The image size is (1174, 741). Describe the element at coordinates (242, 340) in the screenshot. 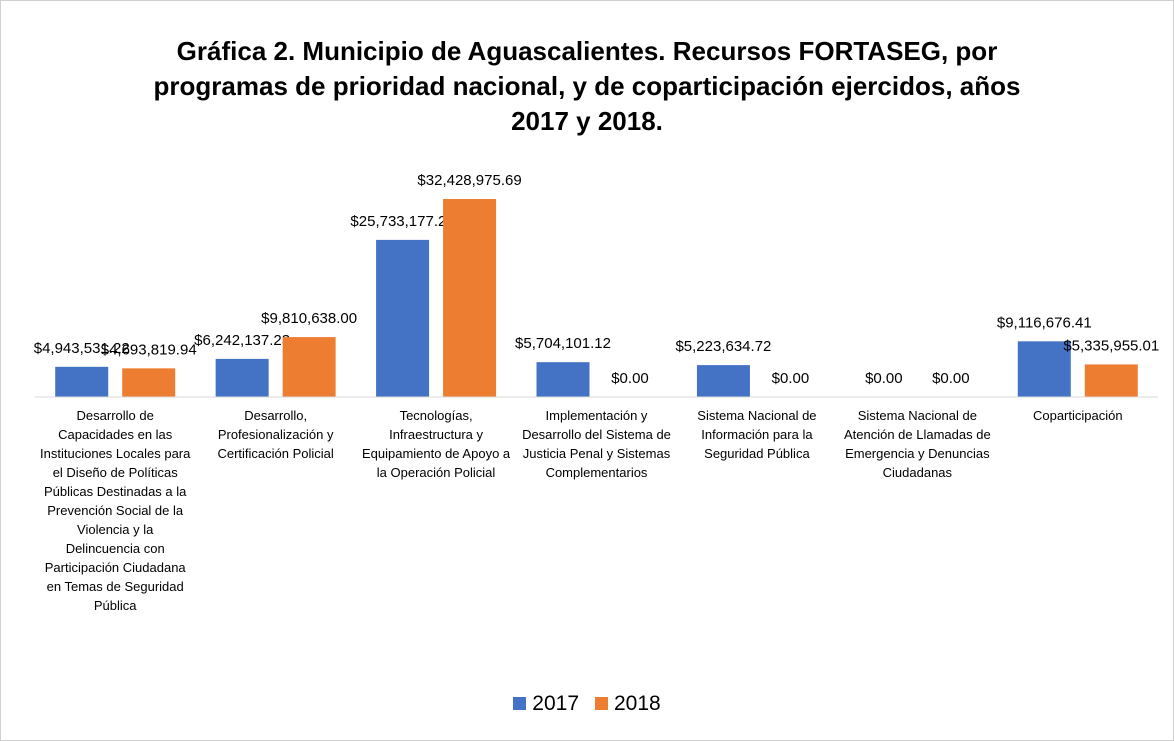

I see `data-label: $6,242,137.23` at that location.